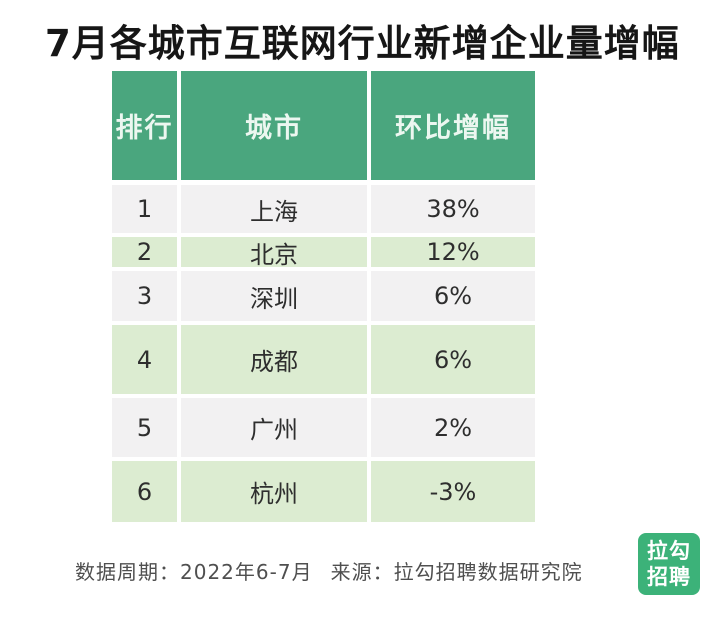 This screenshot has height=618, width=721. What do you see at coordinates (669, 551) in the screenshot?
I see `logo-line1: 拉勾` at bounding box center [669, 551].